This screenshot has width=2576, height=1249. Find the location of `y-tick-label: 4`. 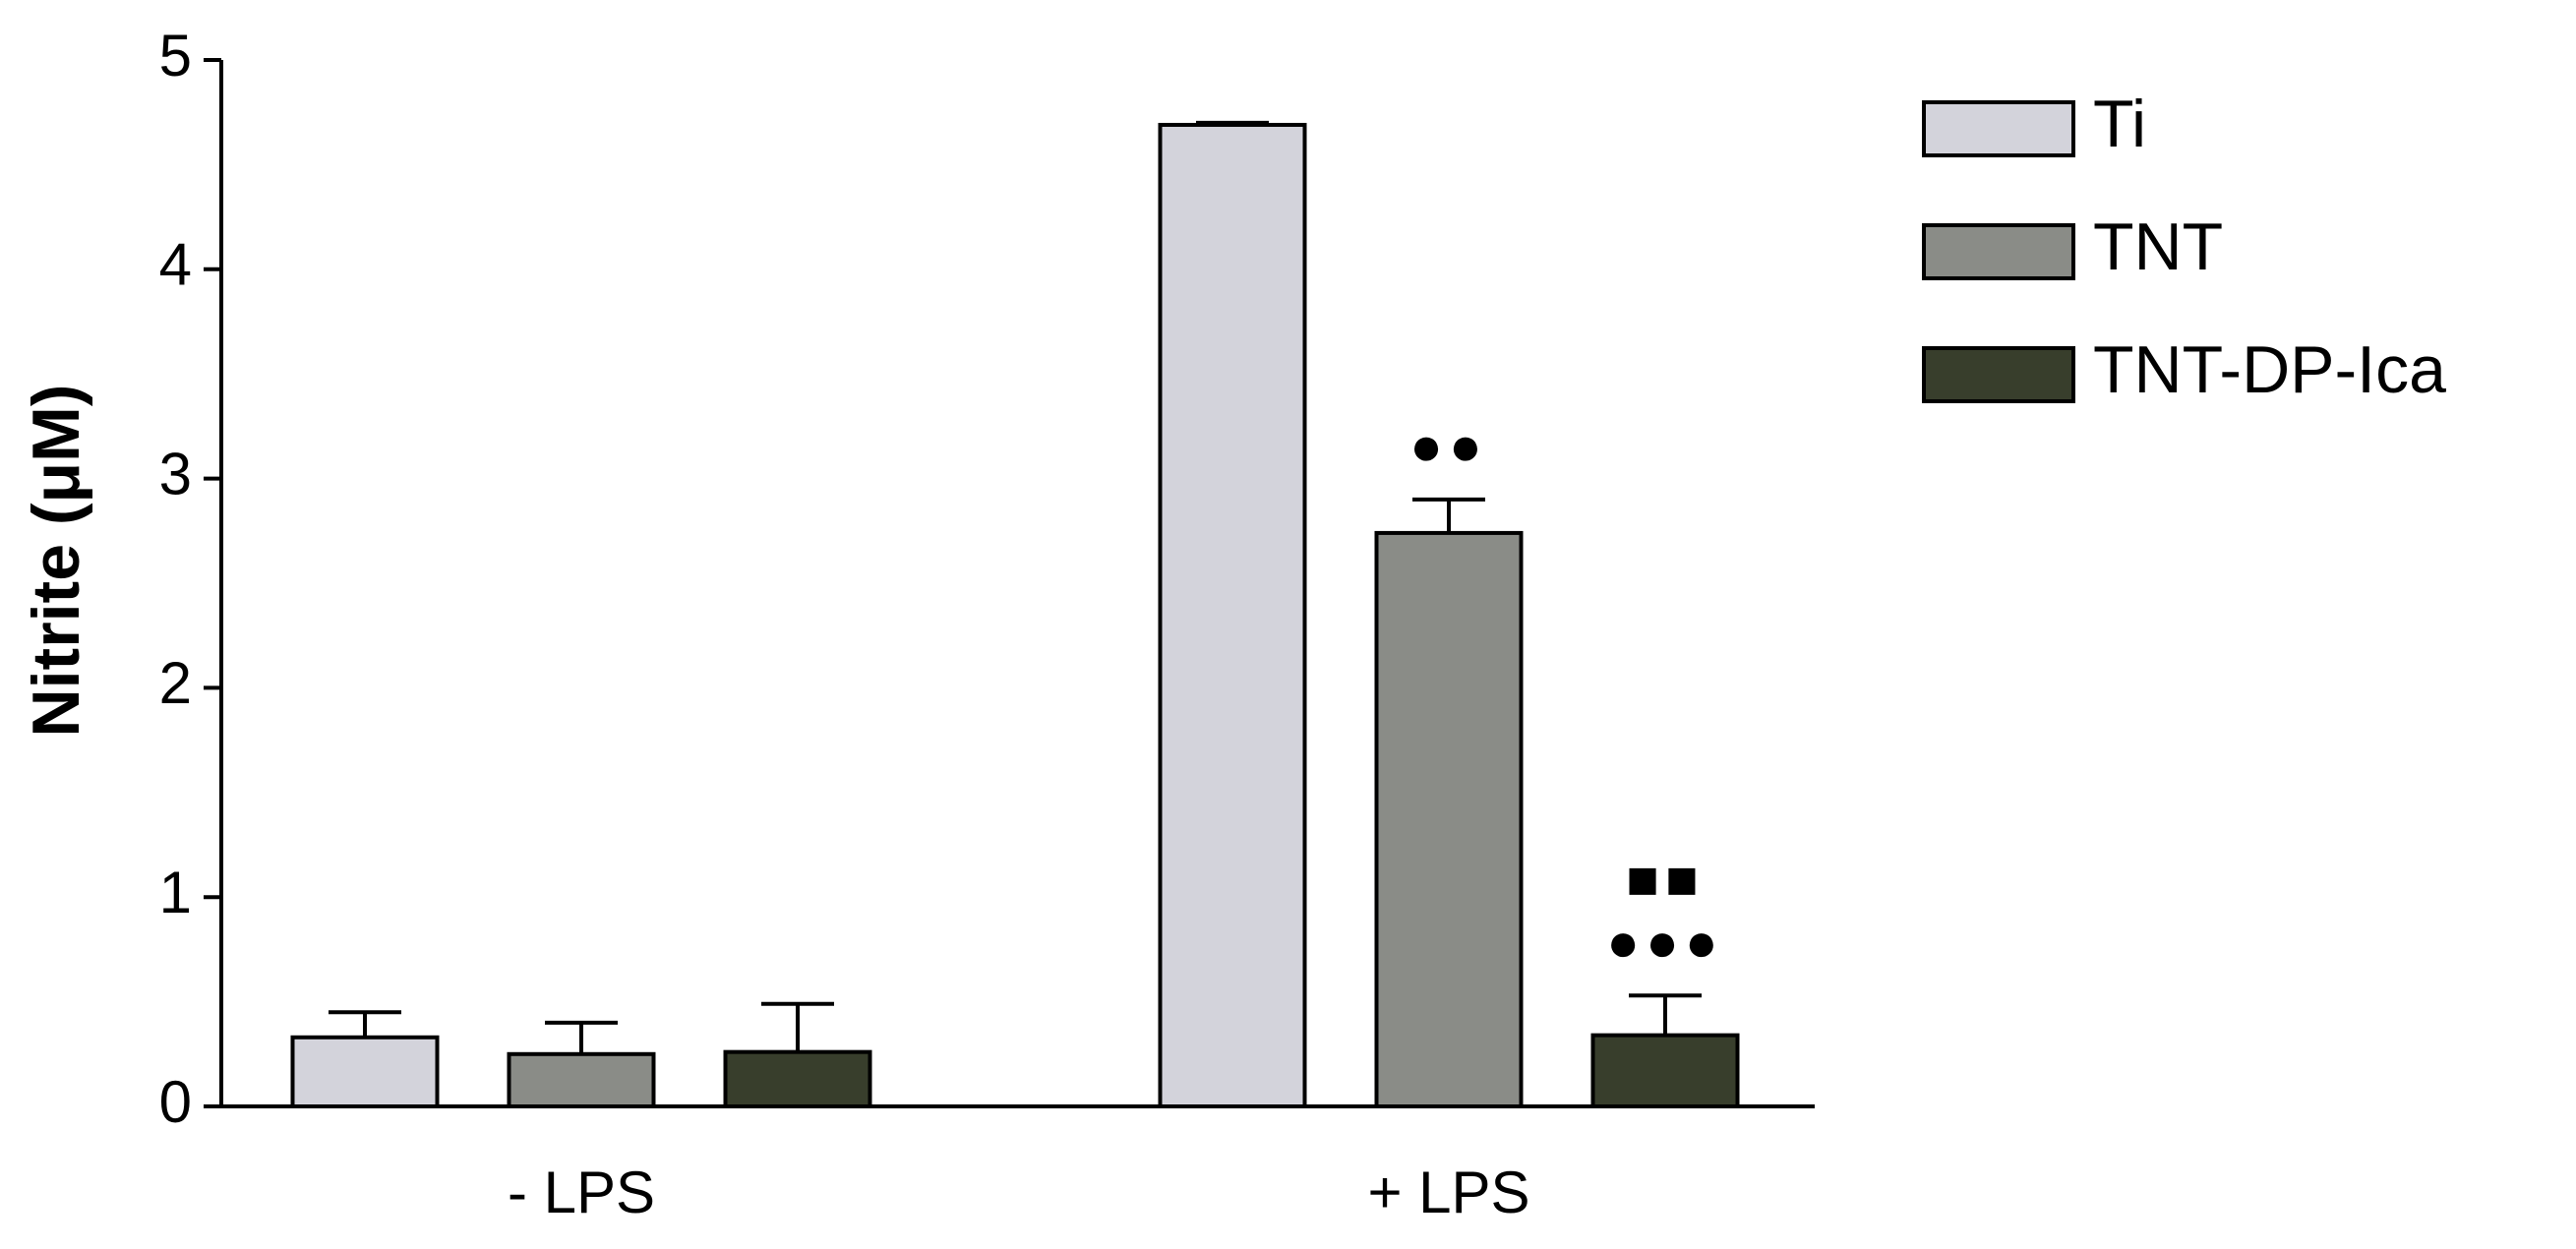

y-tick-label: 4 is located at coordinates (175, 265).